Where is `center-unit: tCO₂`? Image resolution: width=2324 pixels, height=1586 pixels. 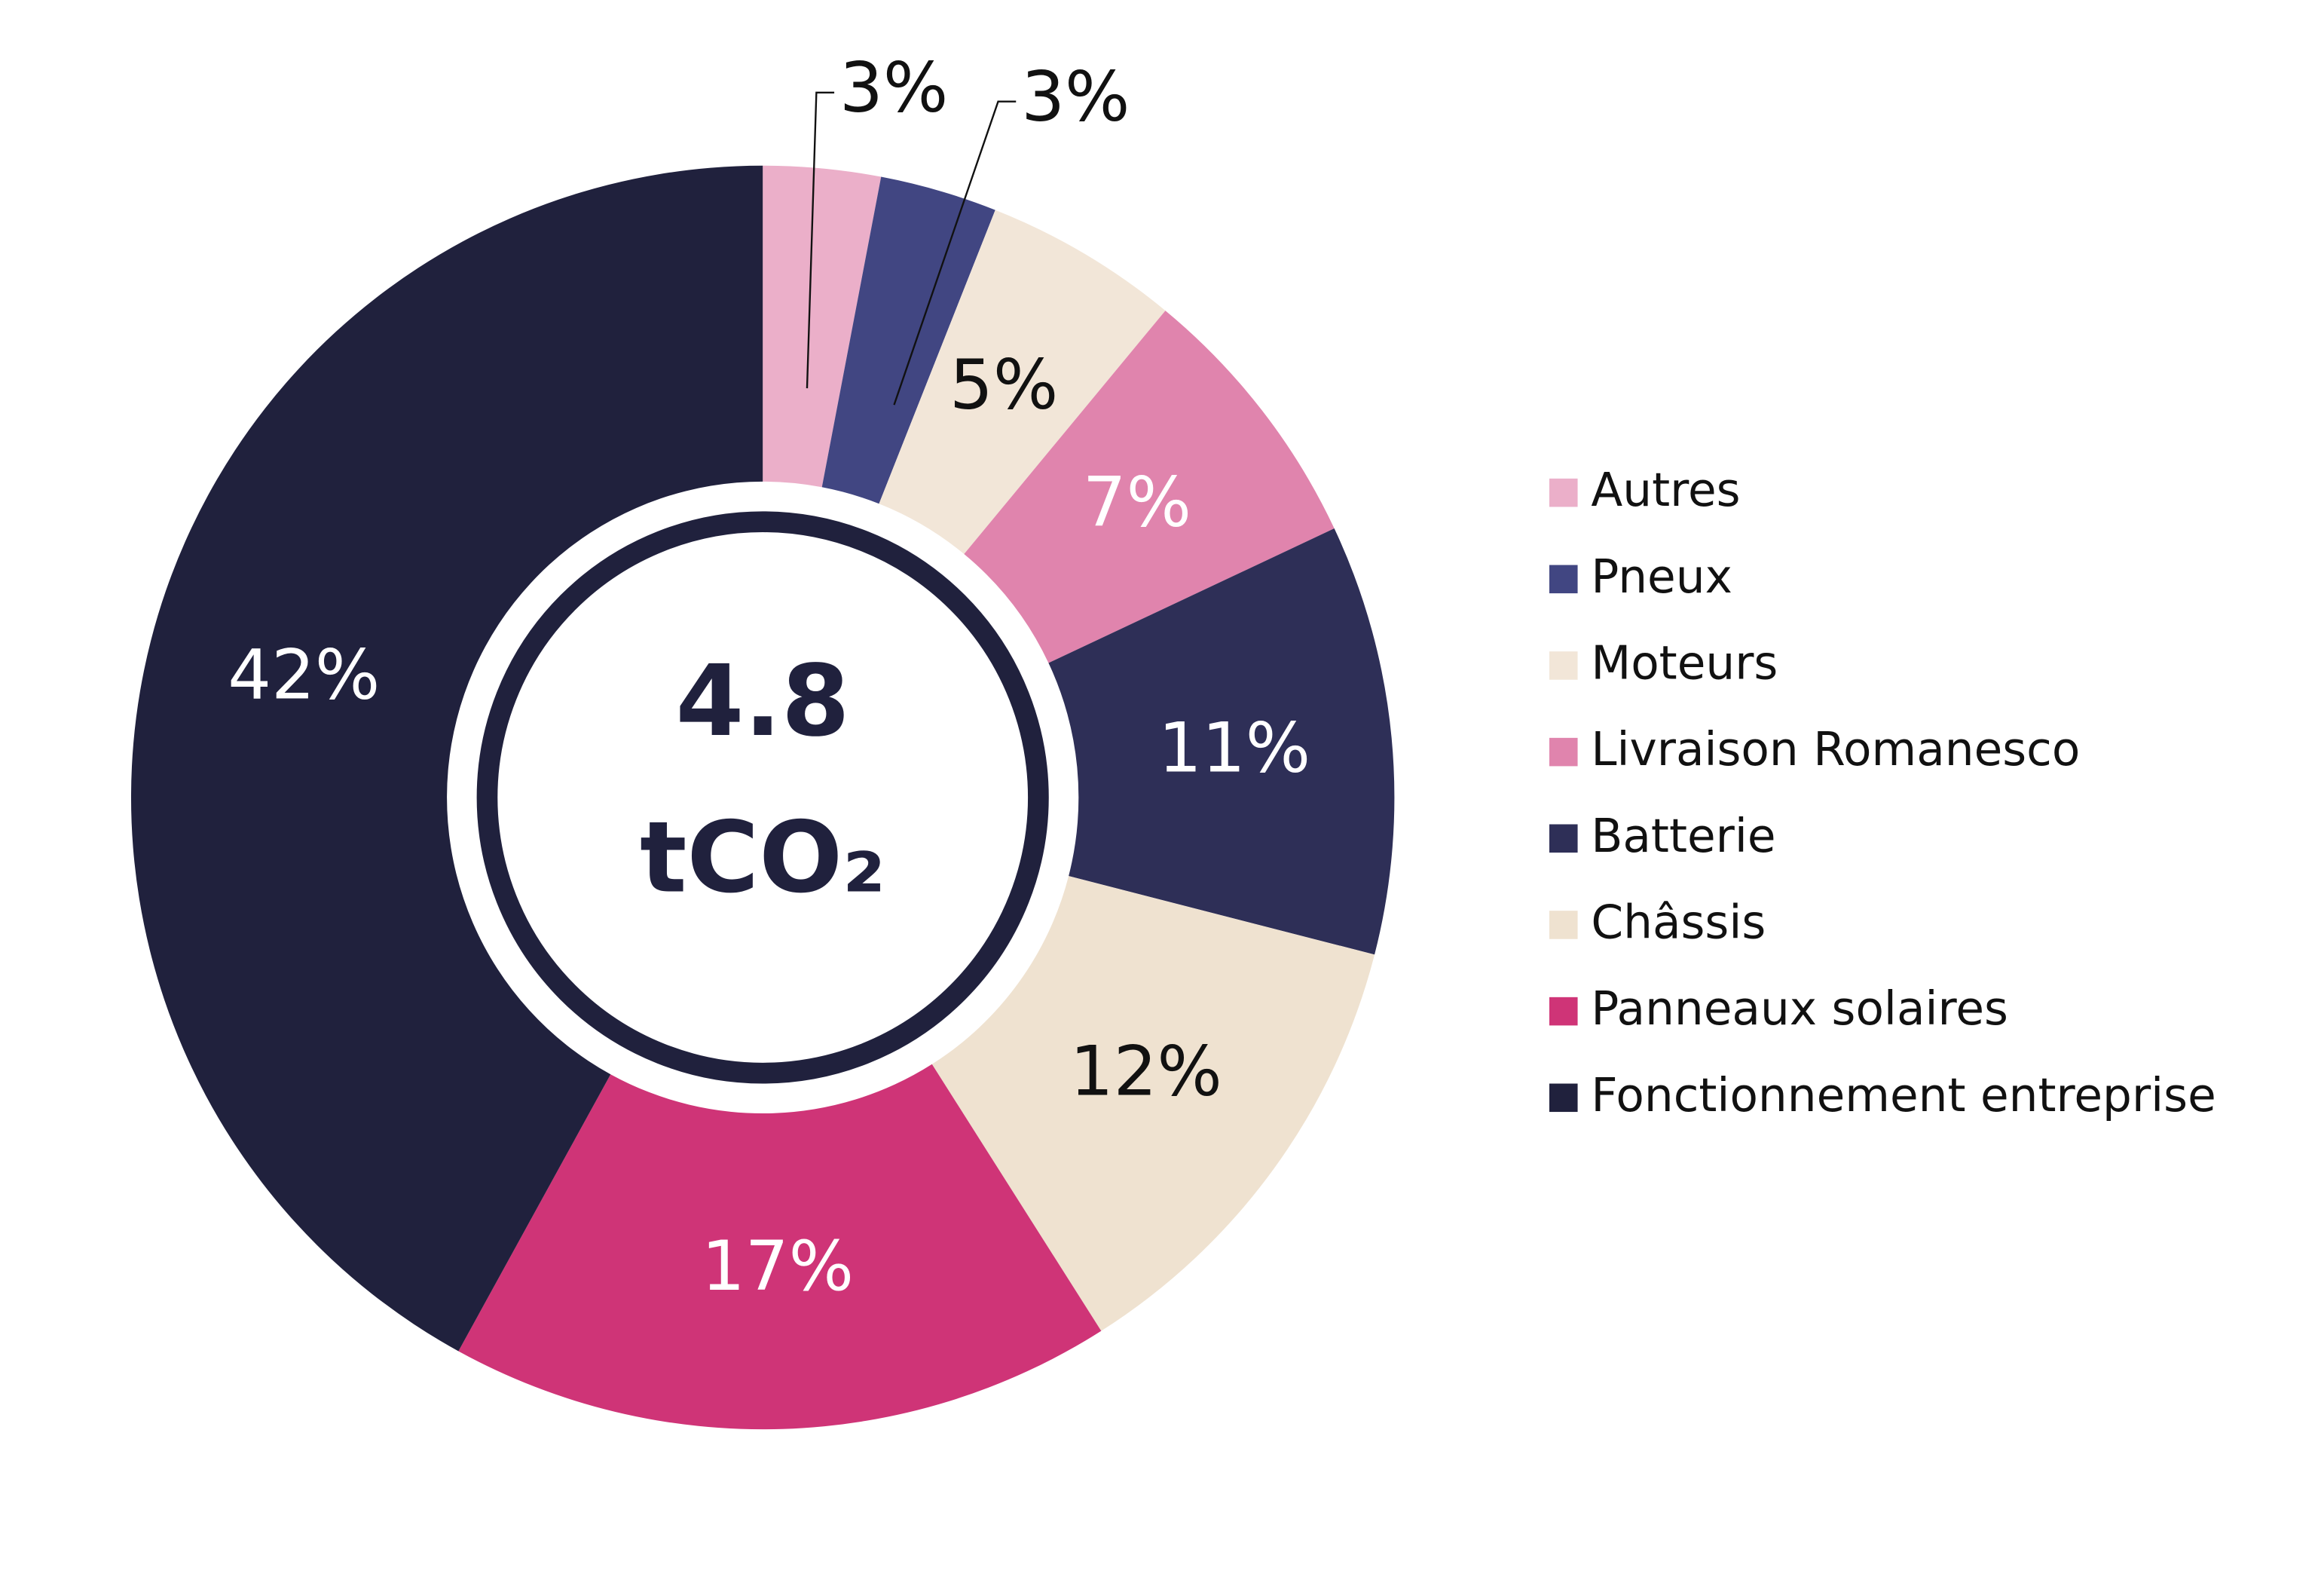
center-unit: tCO₂ is located at coordinates (762, 858).